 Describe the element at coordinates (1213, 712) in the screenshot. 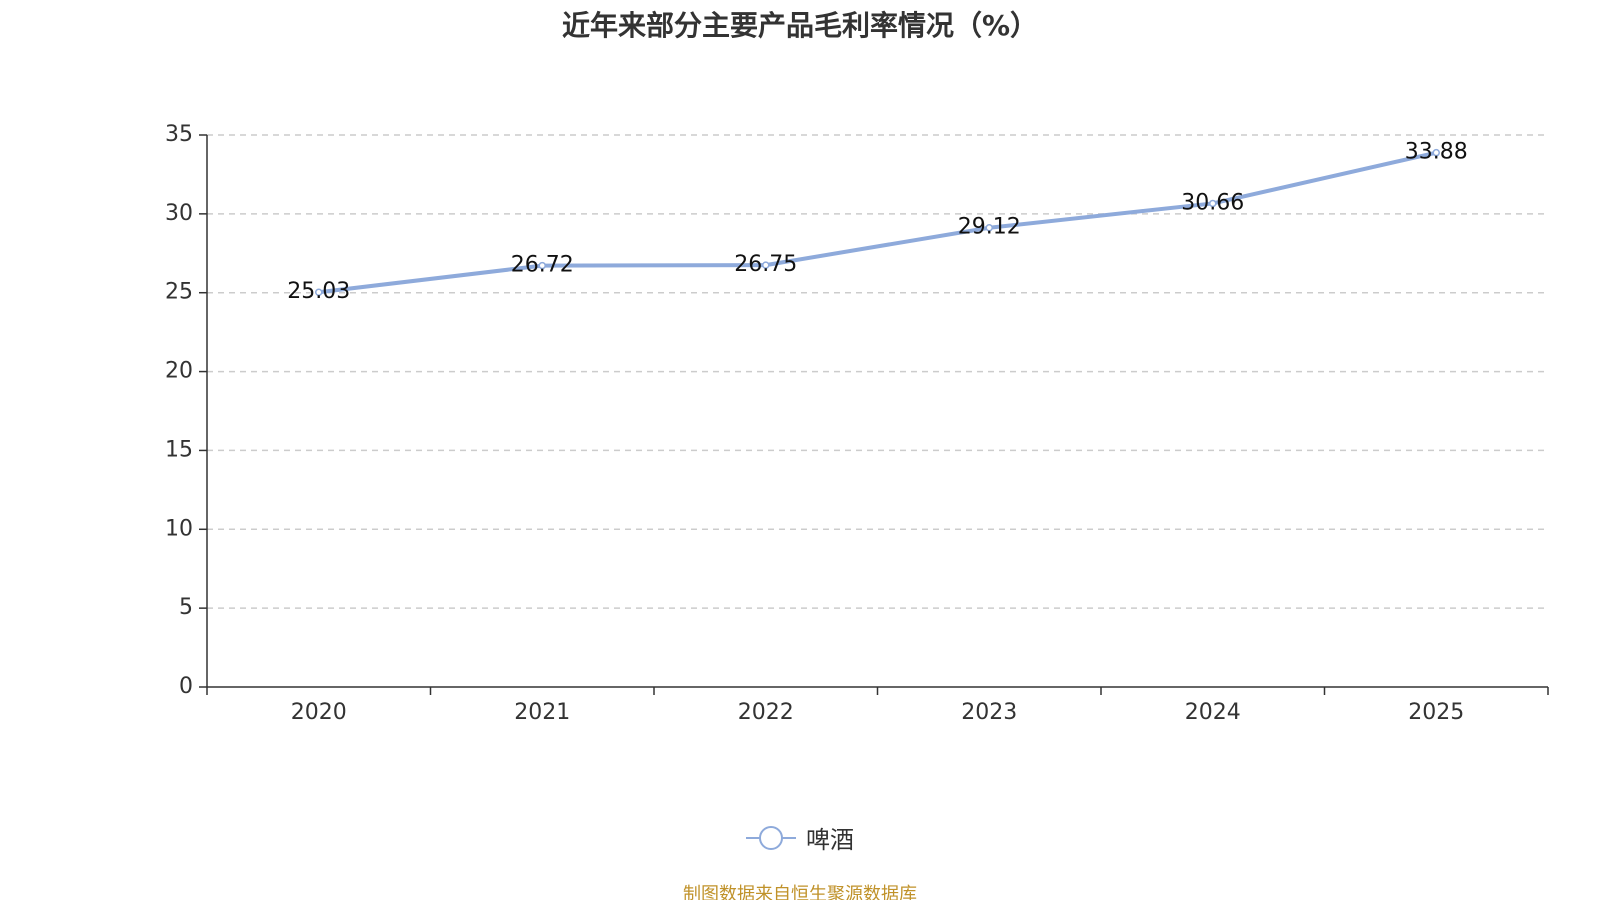

I see `x-tick-label: 2024` at that location.